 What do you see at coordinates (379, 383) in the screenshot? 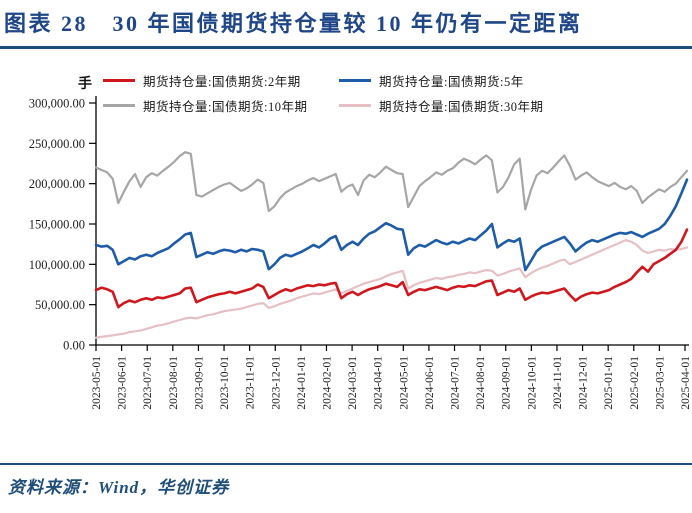
I see `svg-text: 2024-04-01` at bounding box center [379, 383].